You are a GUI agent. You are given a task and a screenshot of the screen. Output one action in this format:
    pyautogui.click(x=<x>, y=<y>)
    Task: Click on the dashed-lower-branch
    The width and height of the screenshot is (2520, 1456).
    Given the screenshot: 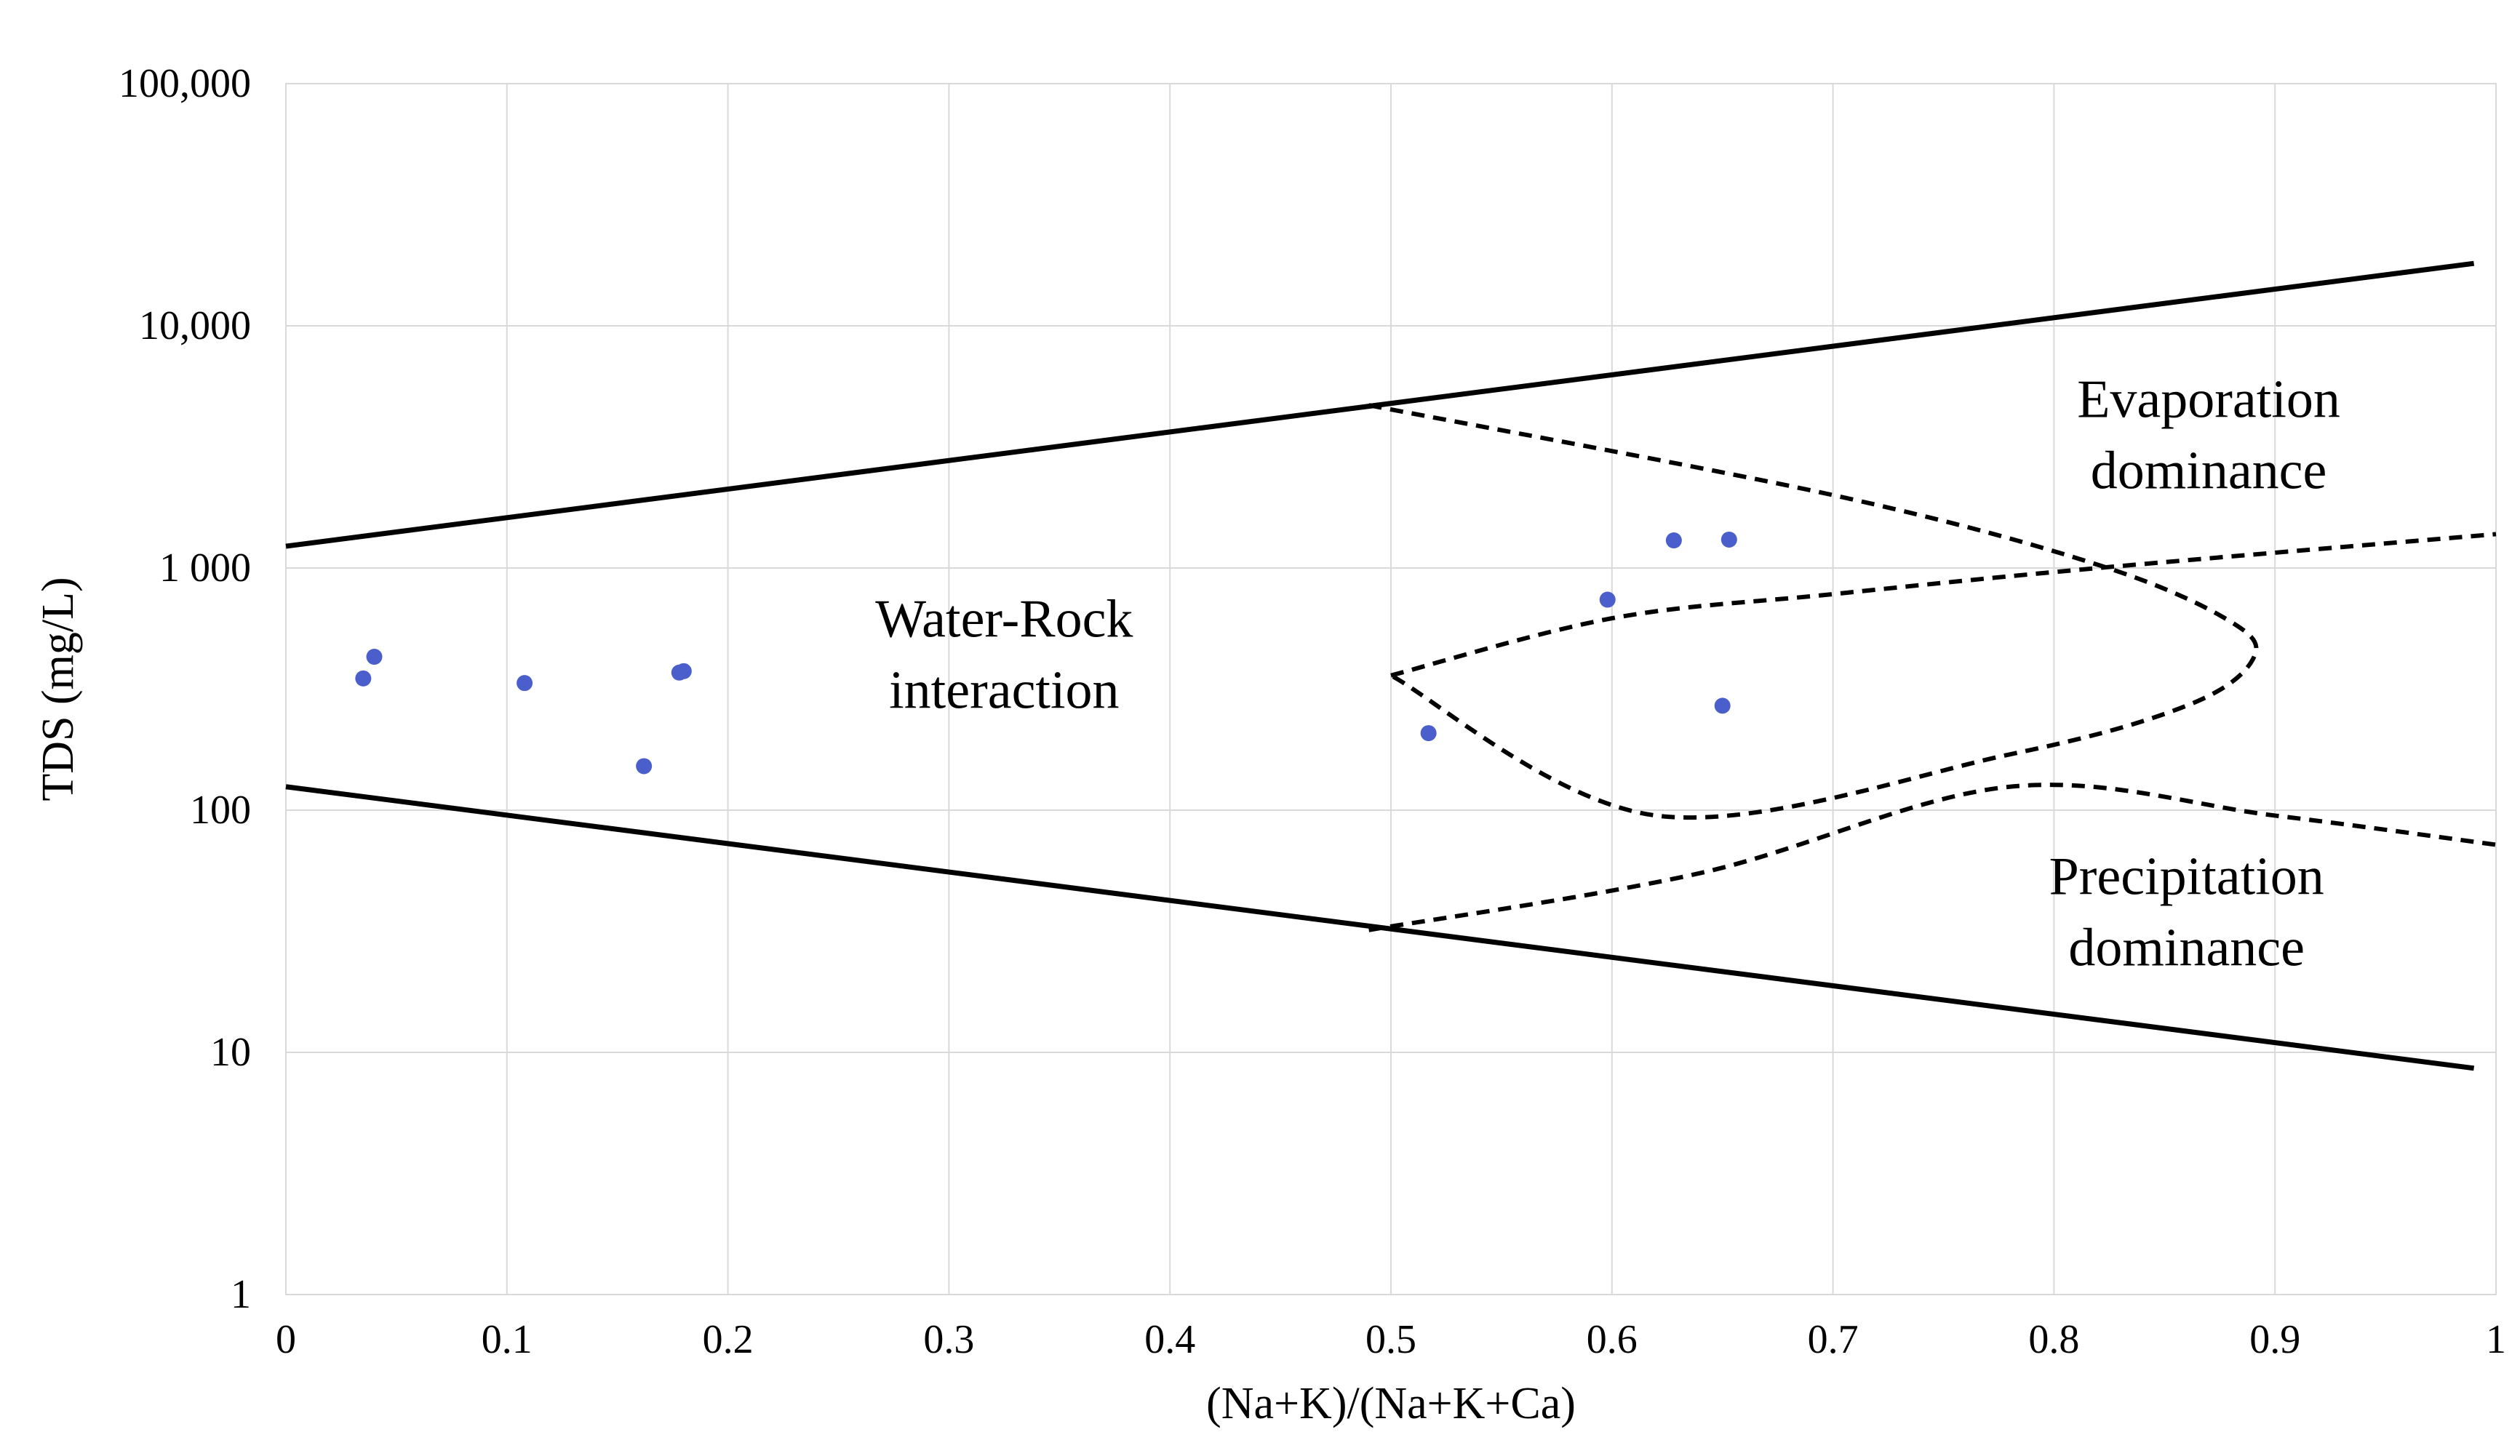 What is the action you would take?
    pyautogui.click(x=1932, y=857)
    